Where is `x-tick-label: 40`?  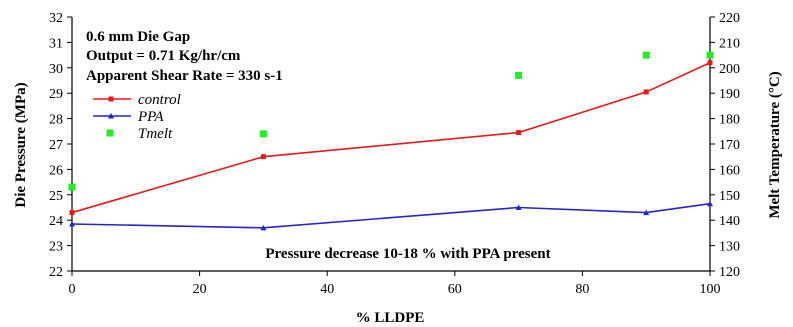 x-tick-label: 40 is located at coordinates (327, 289).